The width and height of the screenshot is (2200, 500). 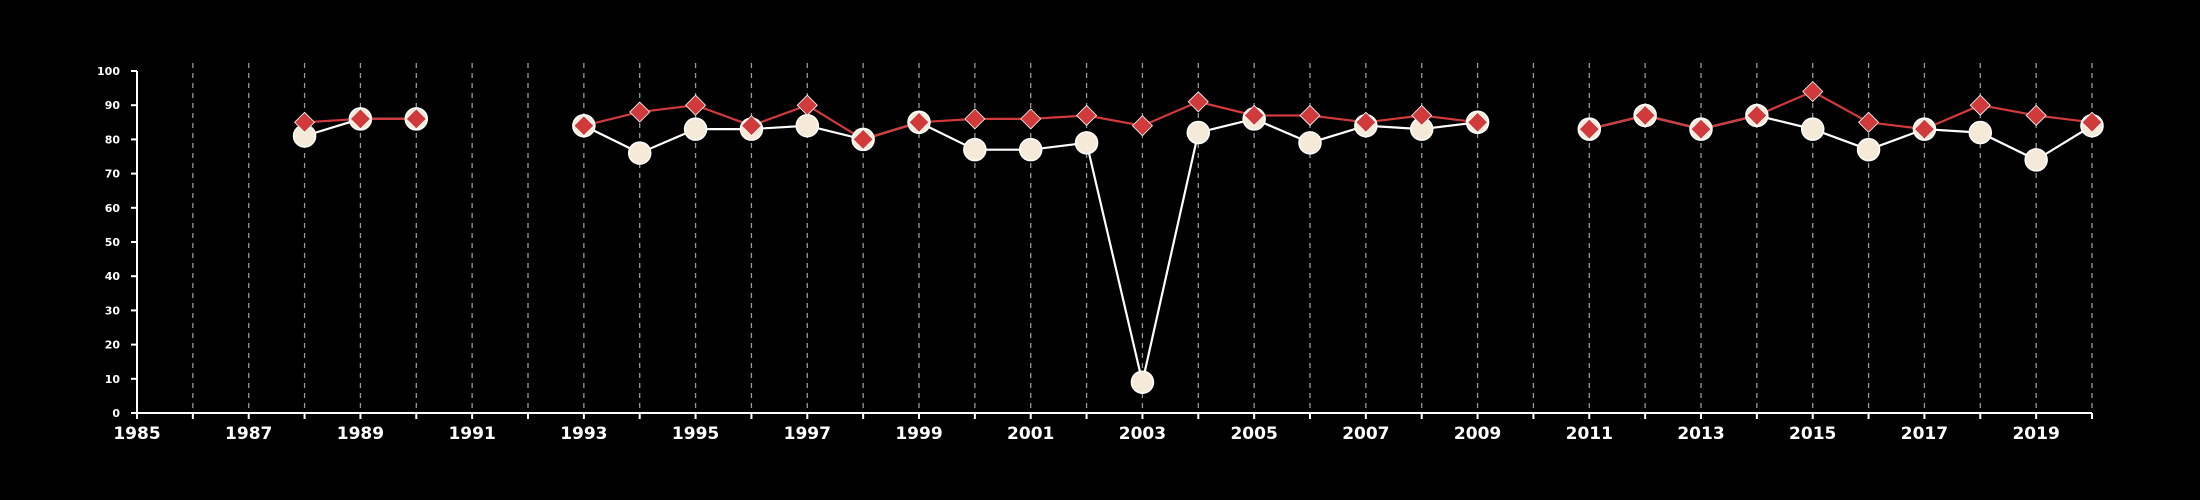 I want to click on series-2-point-2016, so click(x=1869, y=122).